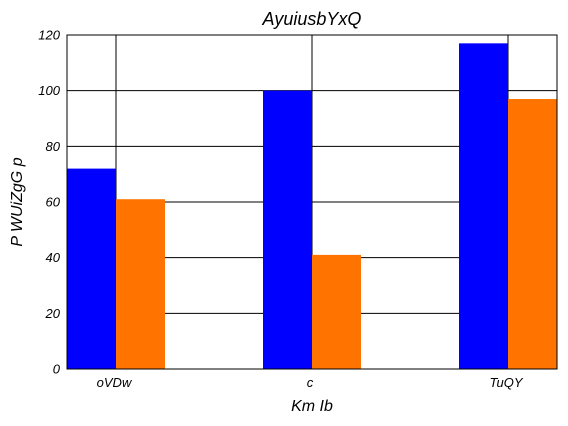  I want to click on bar-series-2-oVDw, so click(140, 284).